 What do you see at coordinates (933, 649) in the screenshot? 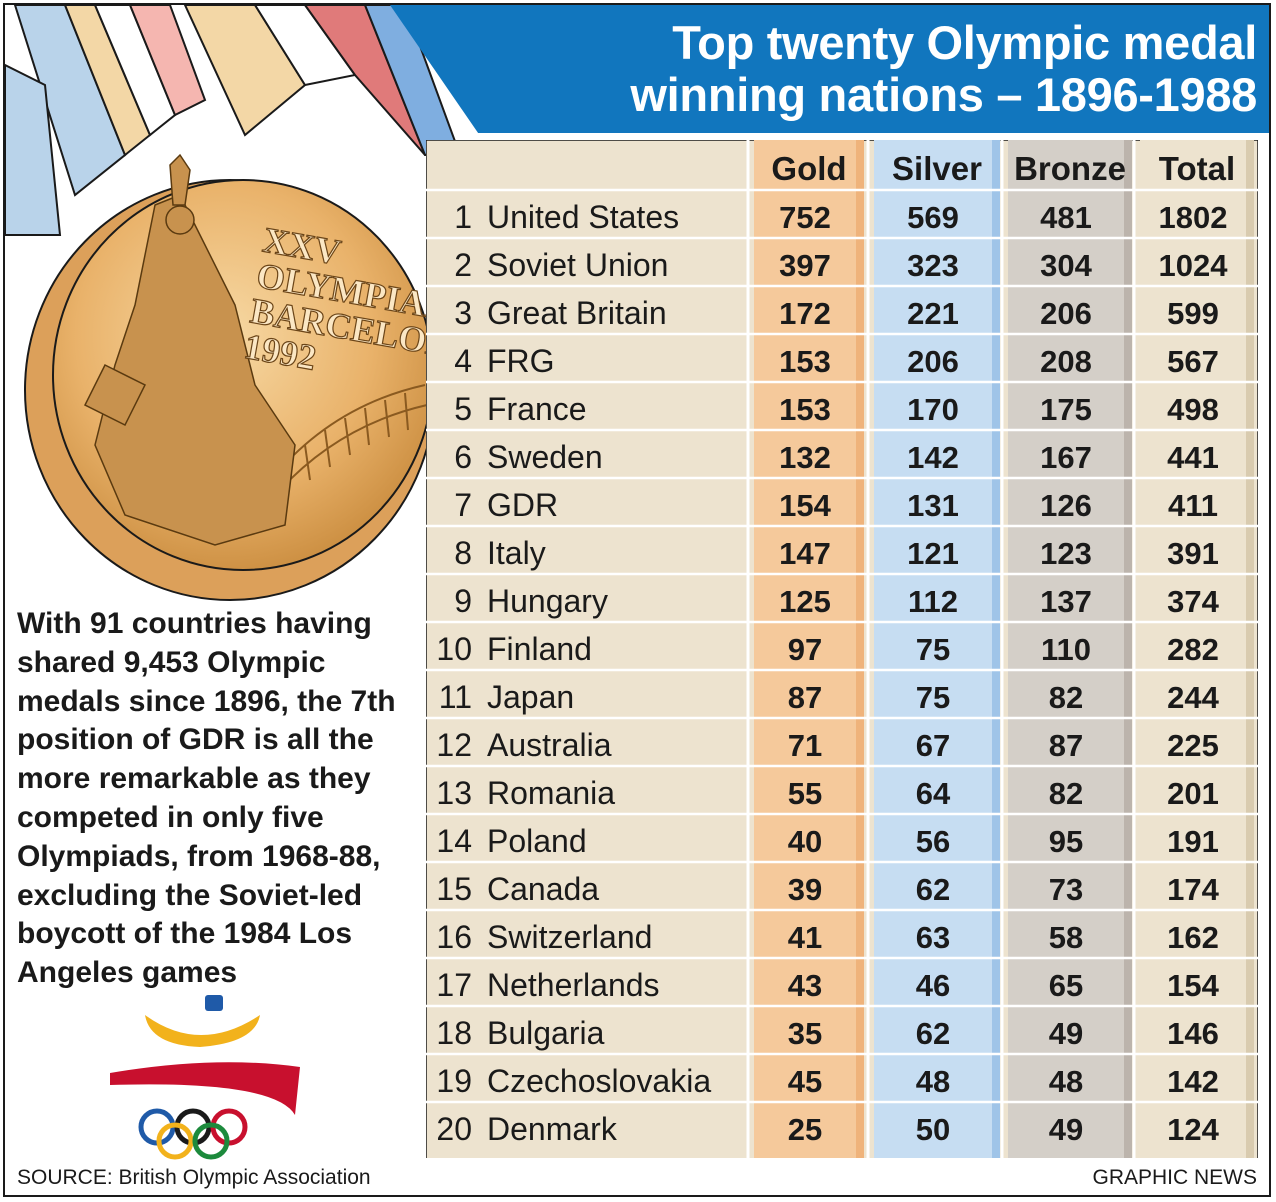
I see `silver-value: 75` at bounding box center [933, 649].